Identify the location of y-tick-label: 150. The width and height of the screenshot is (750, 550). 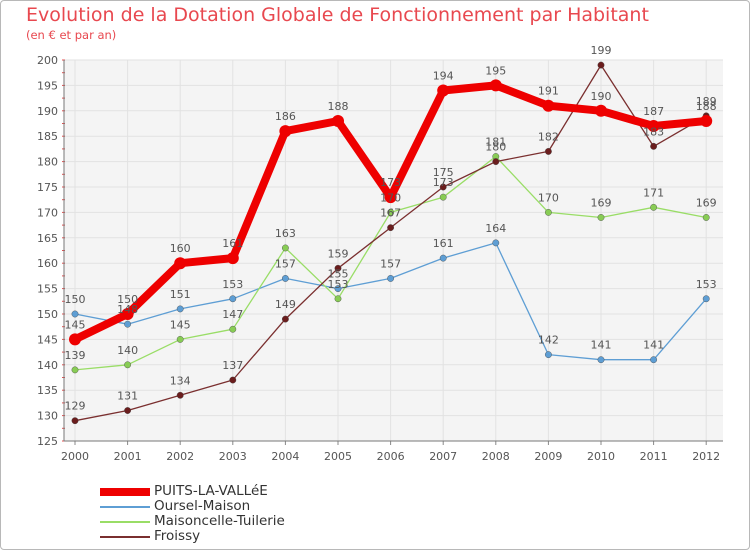
(47, 314).